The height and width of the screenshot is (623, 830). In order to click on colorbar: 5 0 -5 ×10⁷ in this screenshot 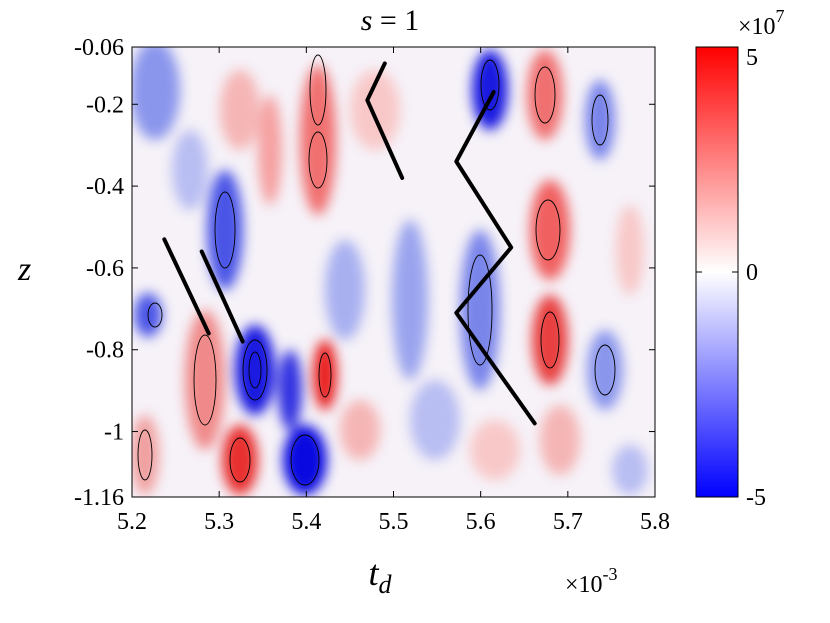, I will do `click(740, 258)`.